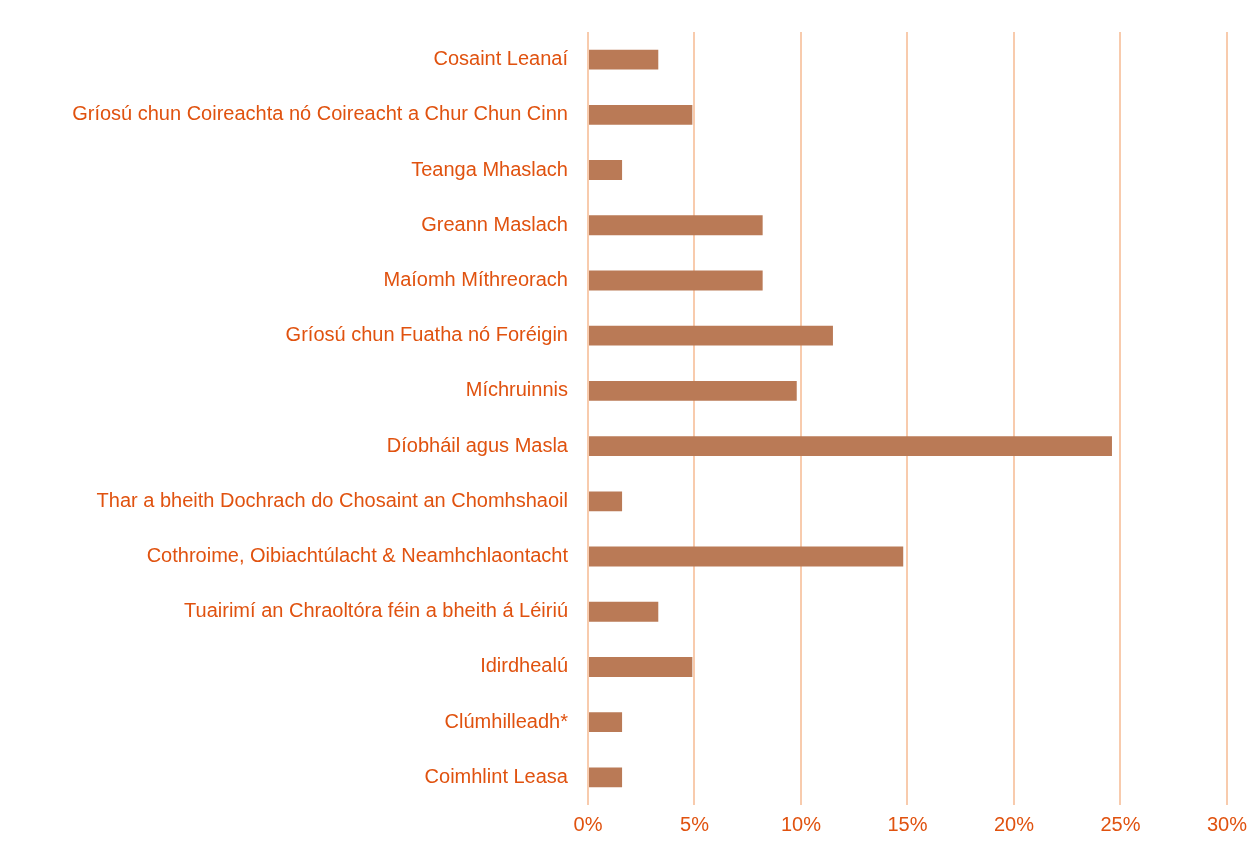  What do you see at coordinates (496, 775) in the screenshot?
I see `y-tick-label: Coimhlint Leasa` at bounding box center [496, 775].